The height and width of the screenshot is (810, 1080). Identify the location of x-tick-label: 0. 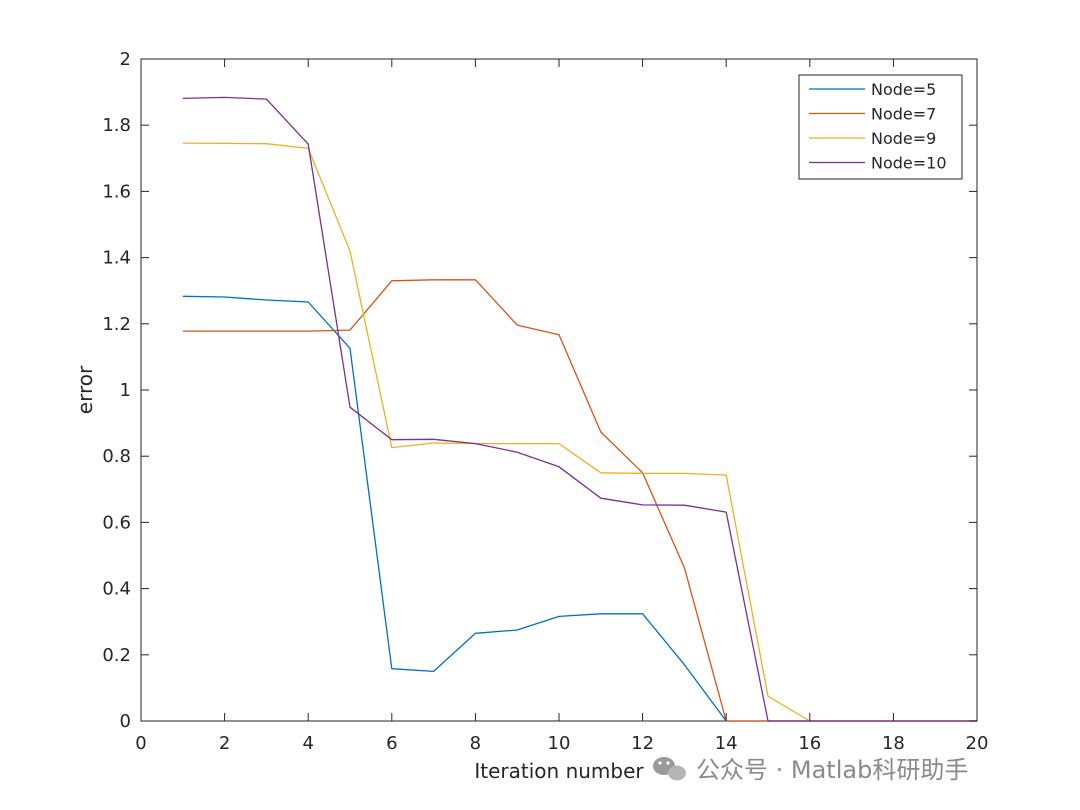
(140, 743).